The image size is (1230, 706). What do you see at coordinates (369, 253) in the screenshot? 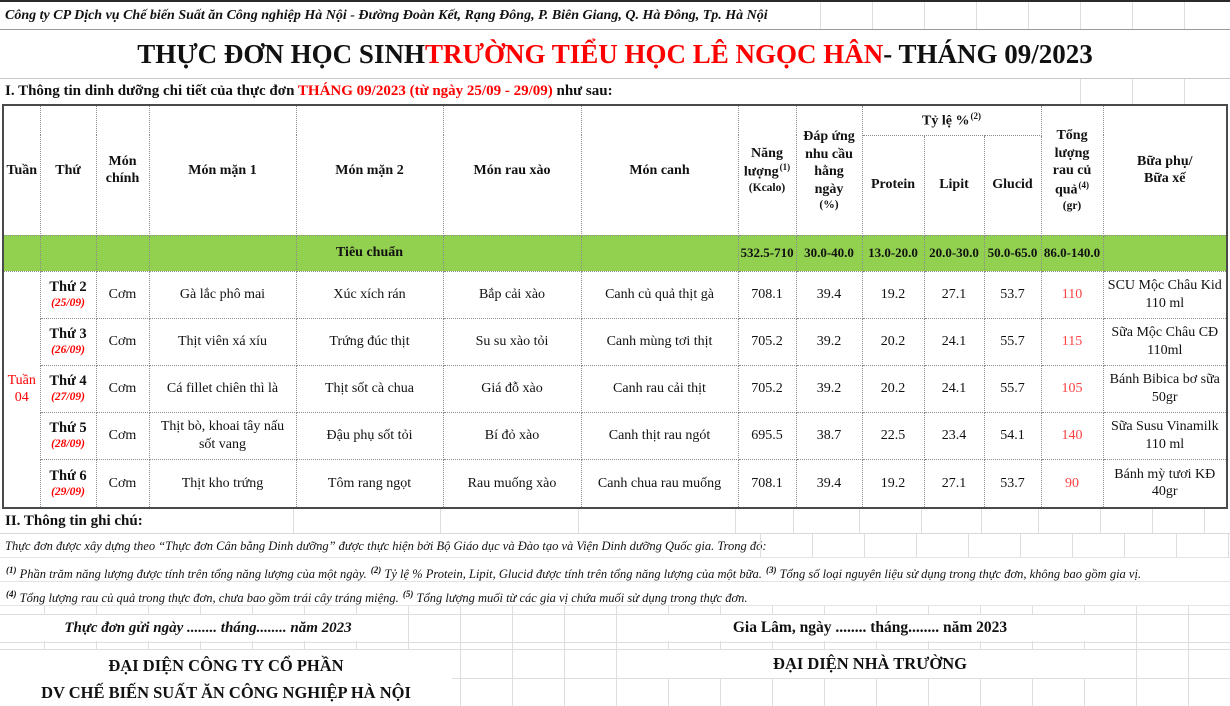
I see `standard-label: Tiêu chuẩn` at bounding box center [369, 253].